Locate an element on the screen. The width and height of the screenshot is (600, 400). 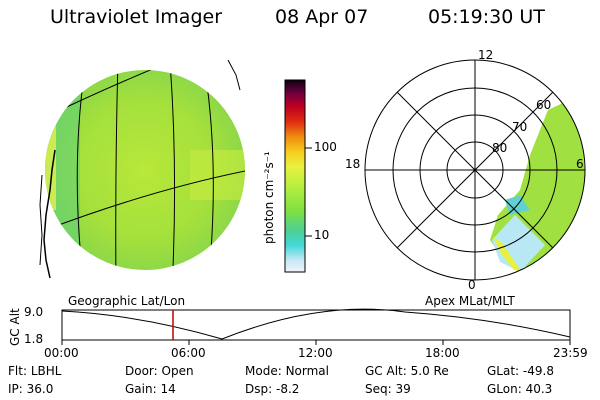
info-dsp-value: -8.2 is located at coordinates (287, 389).